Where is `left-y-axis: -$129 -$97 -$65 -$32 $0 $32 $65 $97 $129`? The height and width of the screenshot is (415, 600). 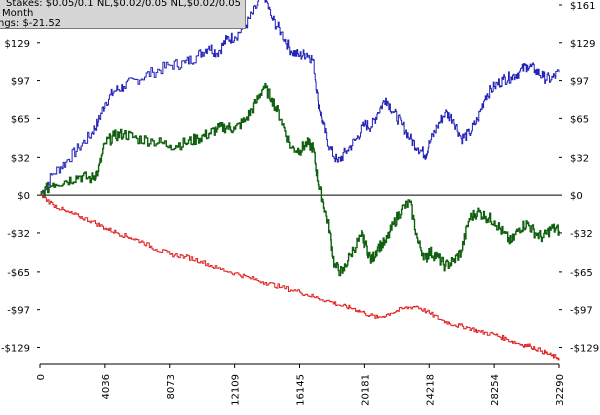
left-y-axis: -$129 -$97 -$65 -$32 $0 $32 $65 $97 $129 is located at coordinates (20, 196).